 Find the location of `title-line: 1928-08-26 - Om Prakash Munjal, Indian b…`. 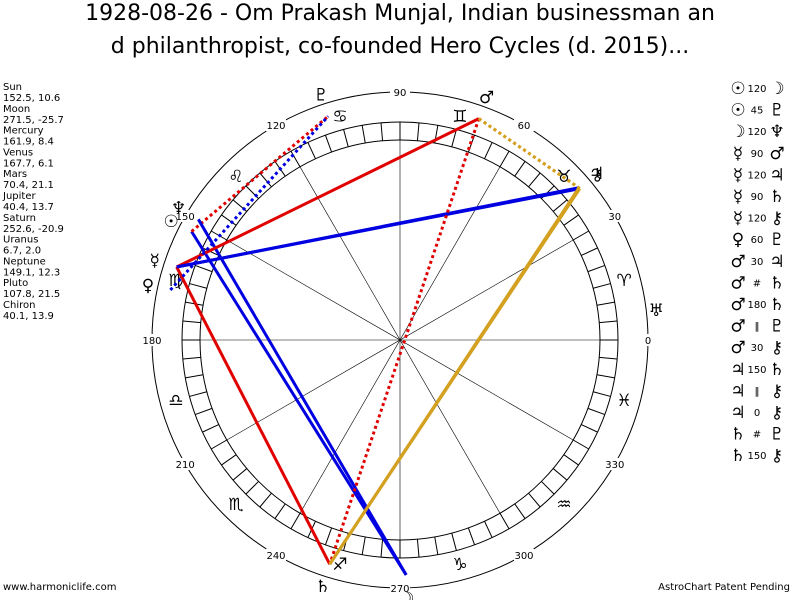

title-line: 1928-08-26 - Om Prakash Munjal, Indian b… is located at coordinates (400, 13).